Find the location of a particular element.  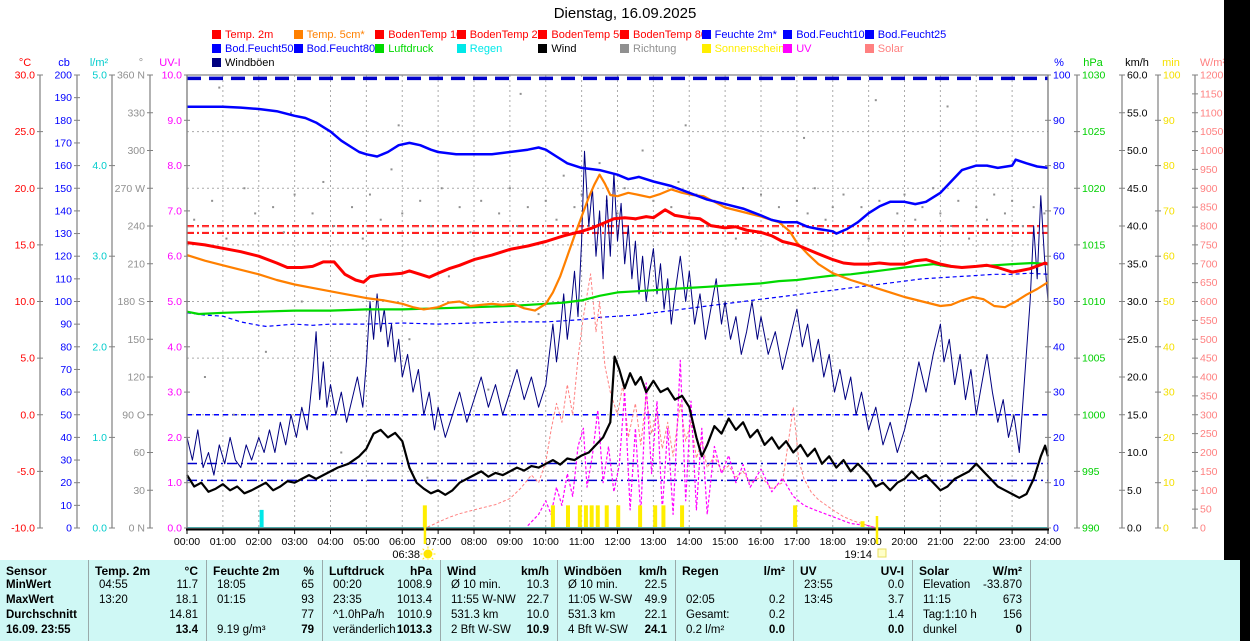

table-row: Elevation -33.870 is located at coordinates (971, 586).